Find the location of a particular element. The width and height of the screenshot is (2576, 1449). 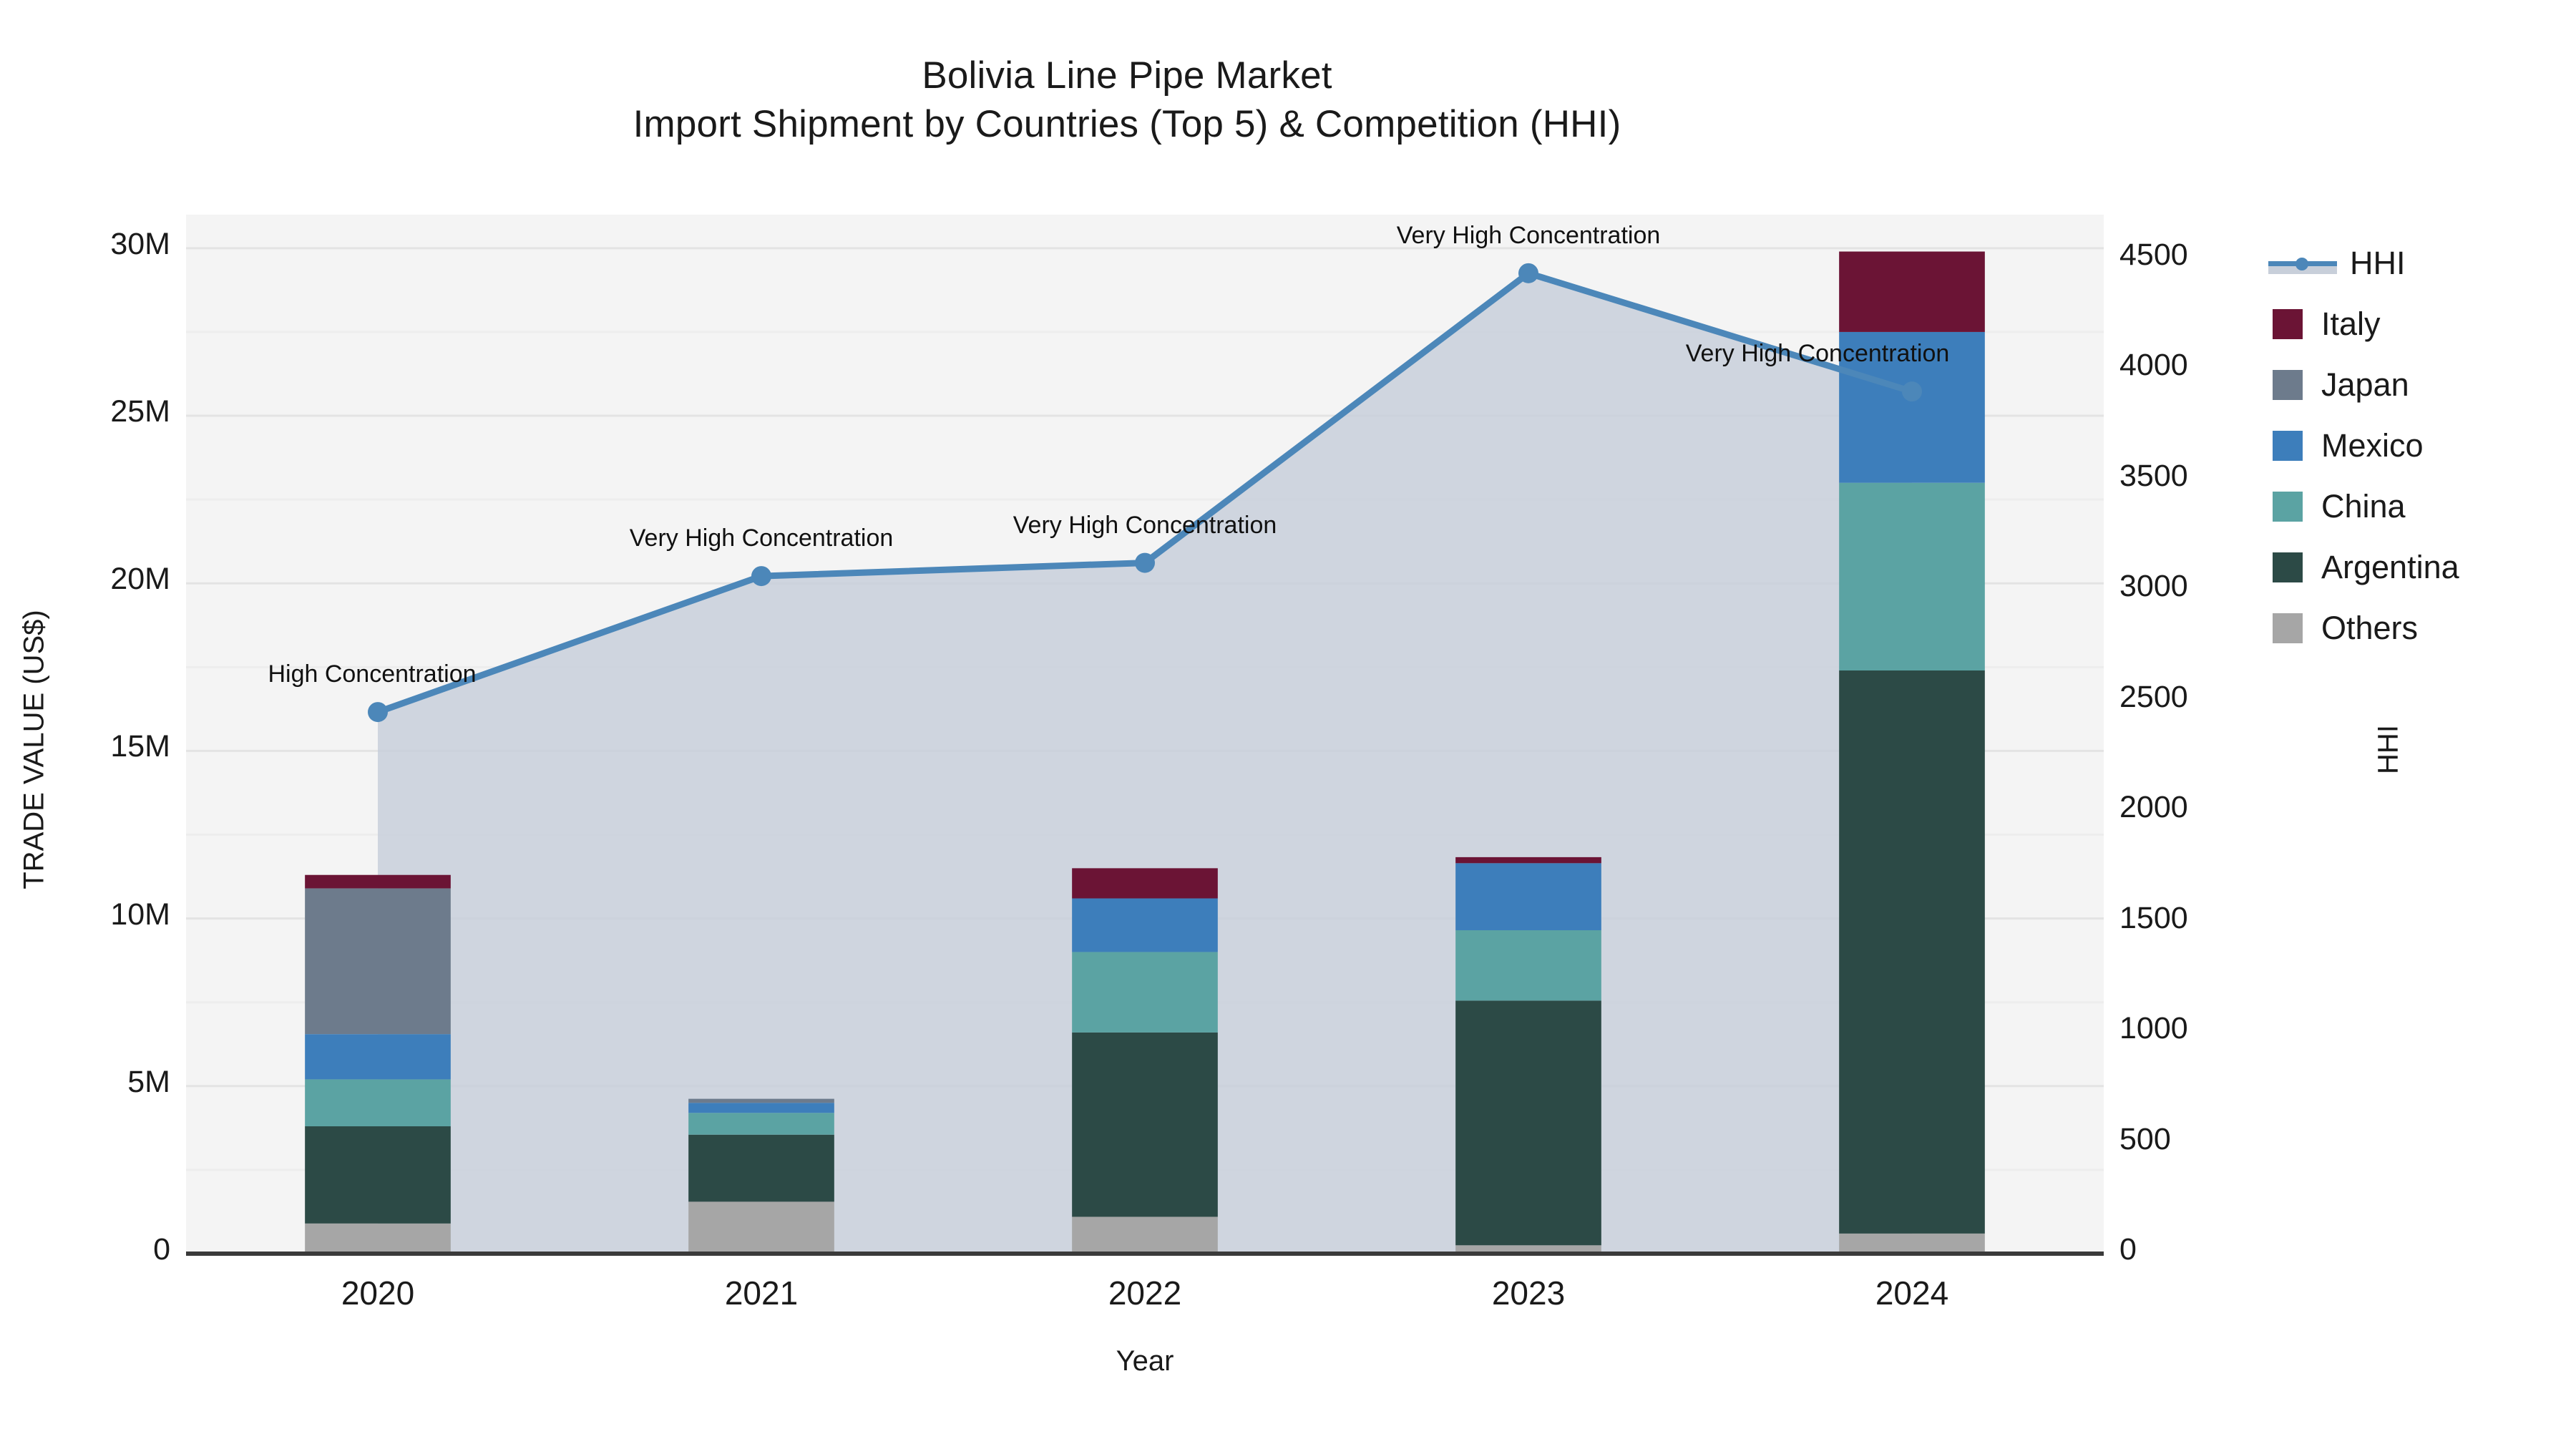

bar-segment-china-2020 is located at coordinates (378, 1103).